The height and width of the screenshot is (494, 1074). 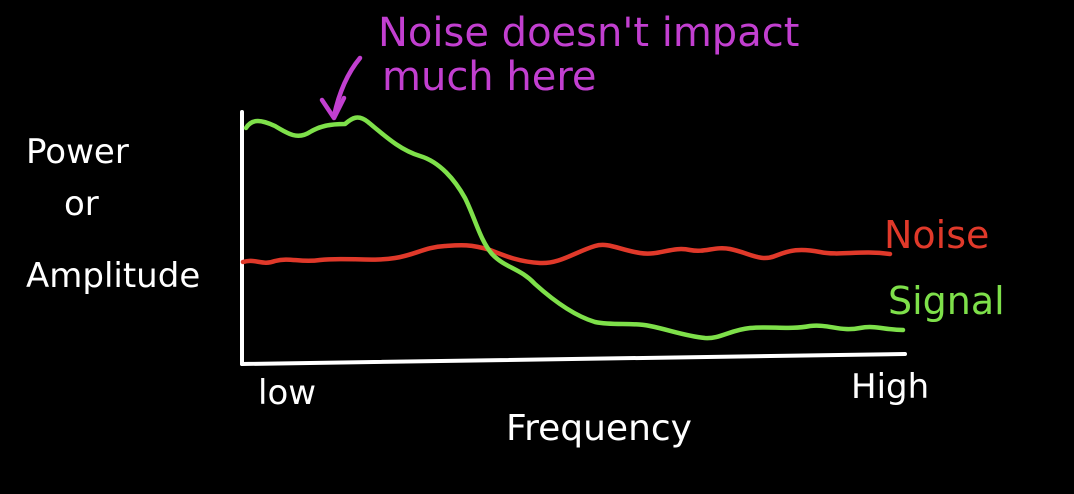 What do you see at coordinates (77, 152) in the screenshot?
I see `y-axis-label-line1: Power` at bounding box center [77, 152].